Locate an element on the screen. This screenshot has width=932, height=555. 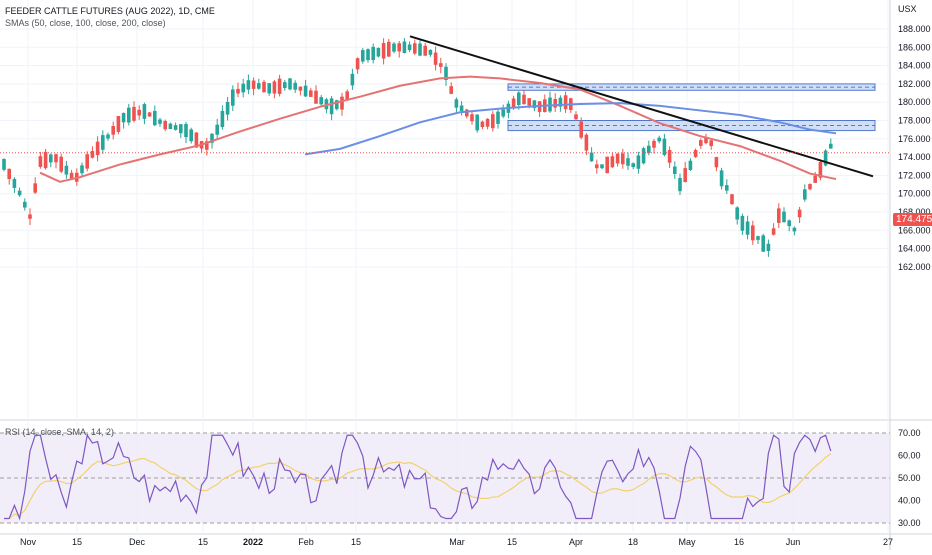
x-tick-label: 27 is located at coordinates (888, 542).